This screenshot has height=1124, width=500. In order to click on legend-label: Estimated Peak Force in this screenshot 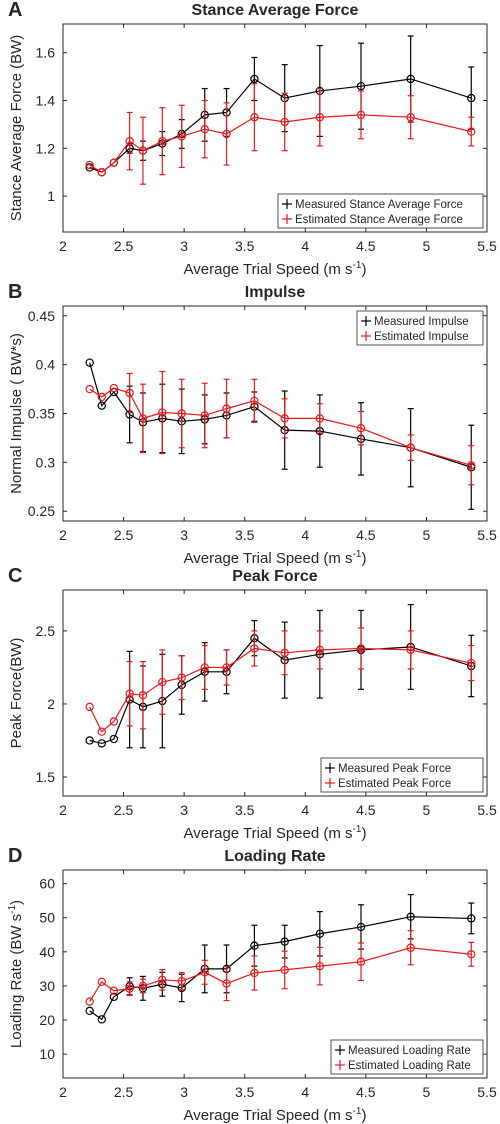, I will do `click(394, 784)`.